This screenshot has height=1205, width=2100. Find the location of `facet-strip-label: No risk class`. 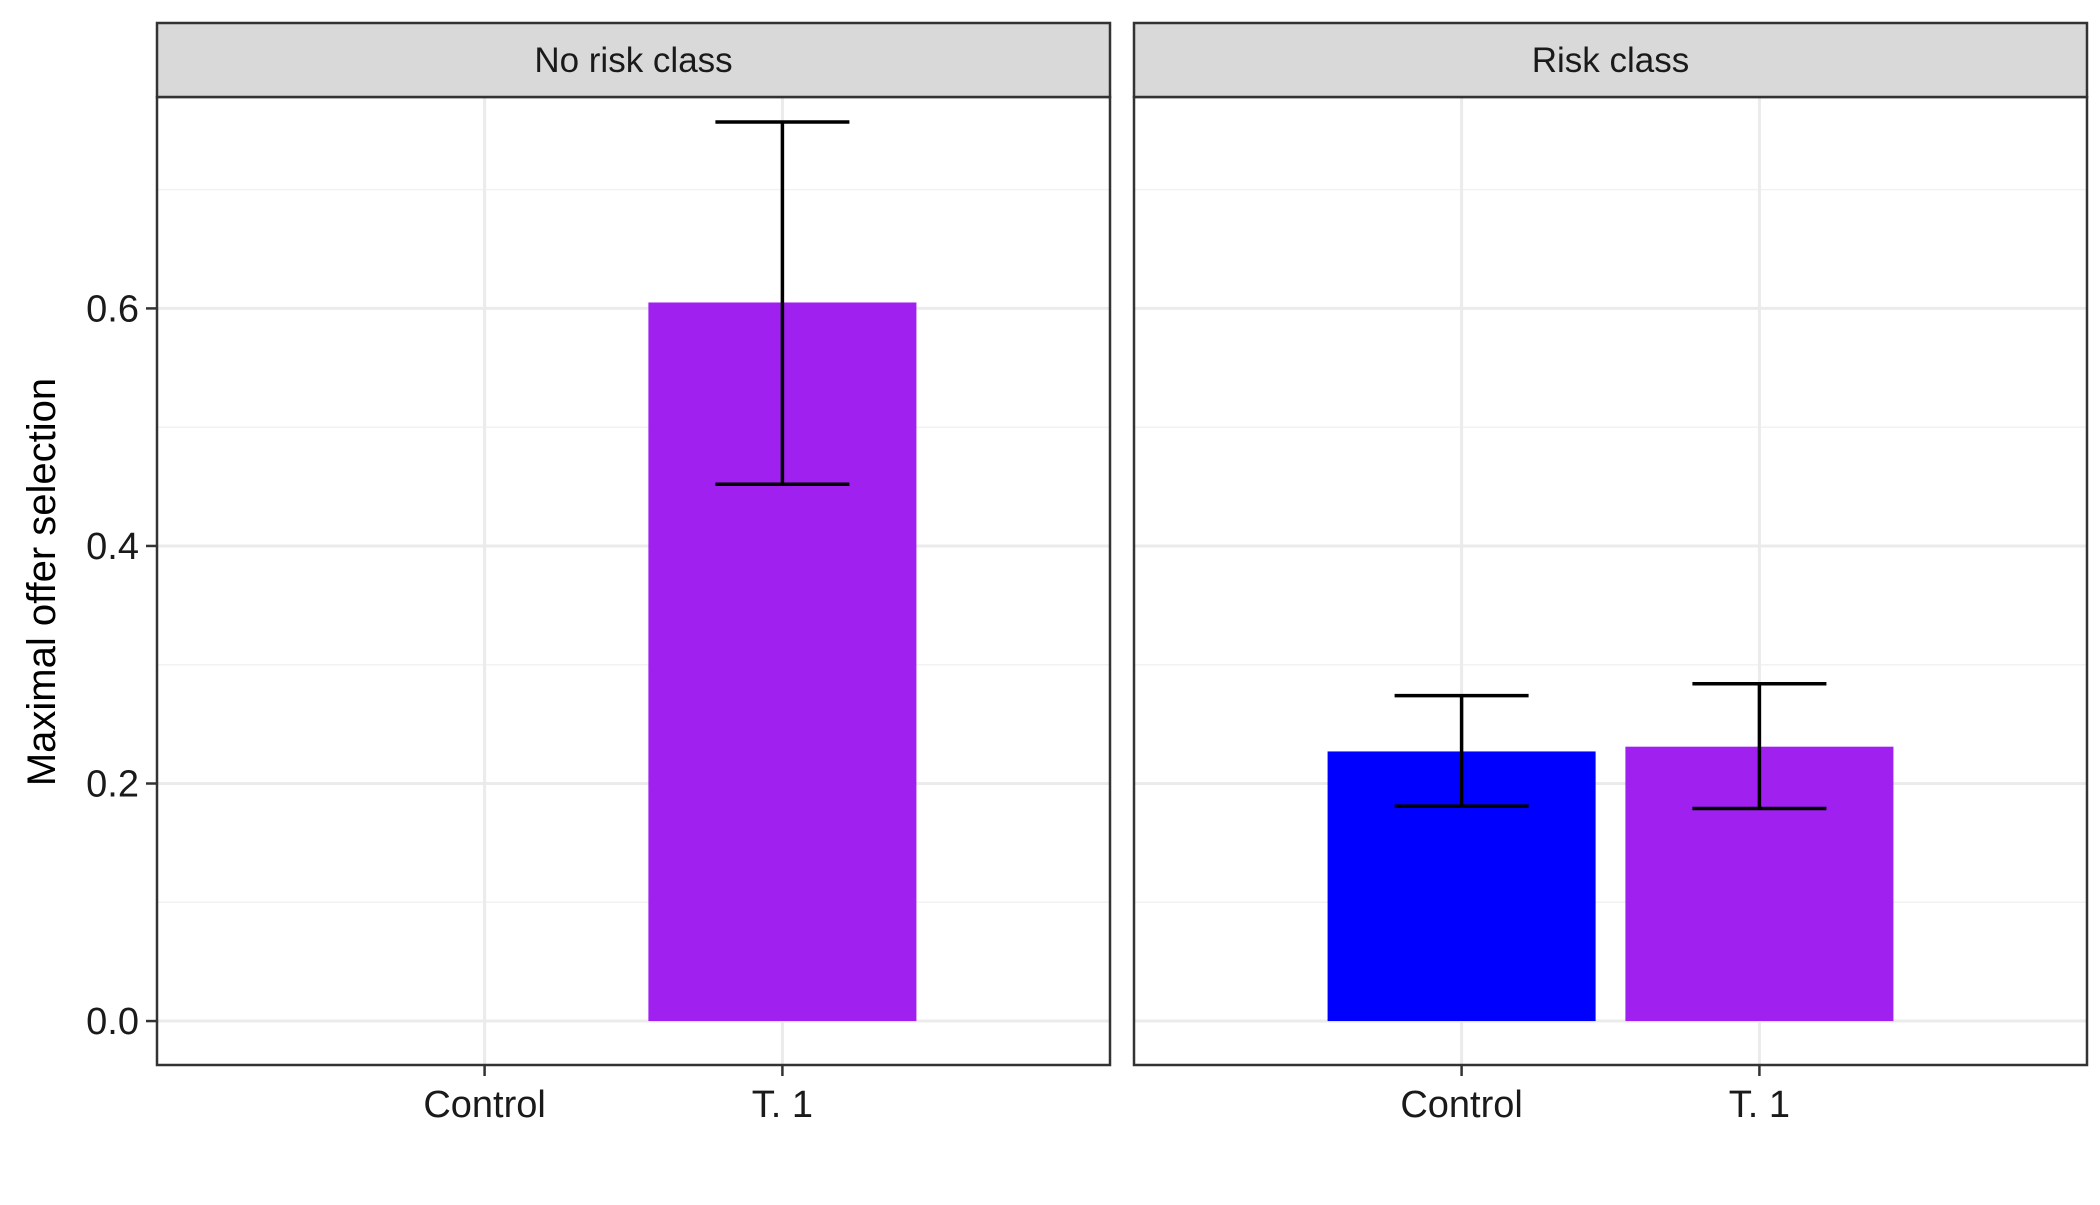

facet-strip-label: No risk class is located at coordinates (633, 60).